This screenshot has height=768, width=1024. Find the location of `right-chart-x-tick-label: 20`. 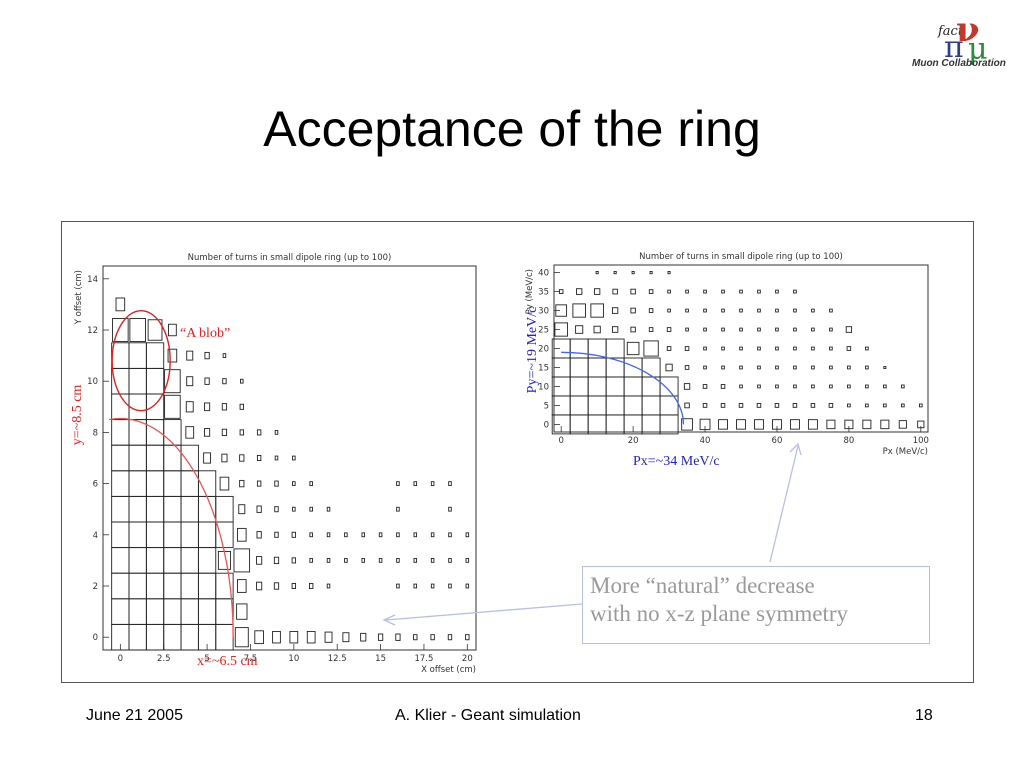

right-chart-x-tick-label: 20 is located at coordinates (633, 441).